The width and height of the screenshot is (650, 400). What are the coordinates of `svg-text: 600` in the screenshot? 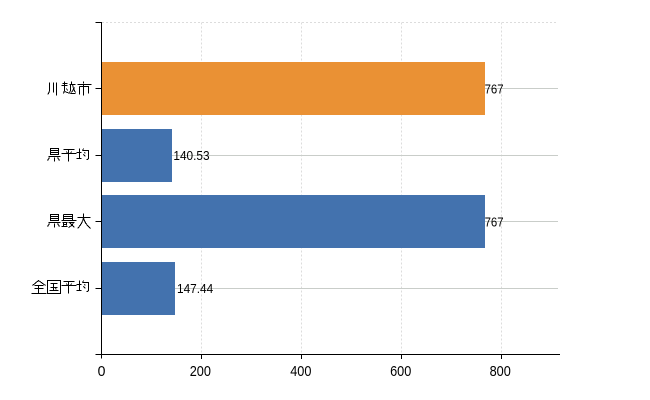 It's located at (400, 371).